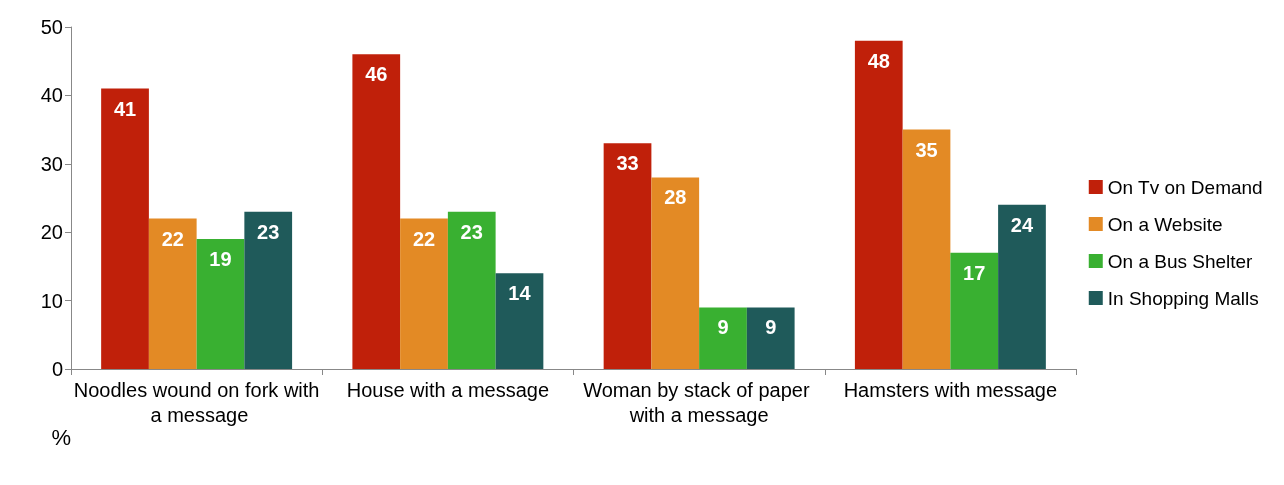 This screenshot has width=1284, height=485. Describe the element at coordinates (675, 197) in the screenshot. I see `data-label: 28` at that location.